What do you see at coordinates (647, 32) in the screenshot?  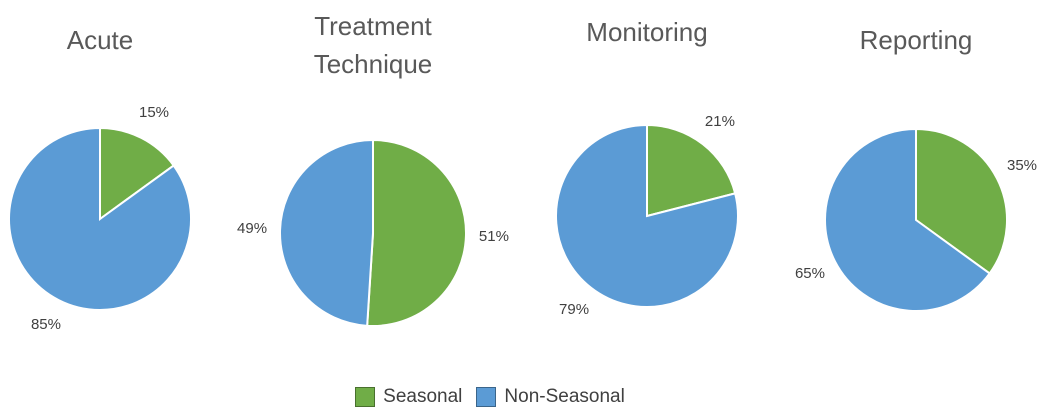 I see `chart-title: Monitoring` at bounding box center [647, 32].